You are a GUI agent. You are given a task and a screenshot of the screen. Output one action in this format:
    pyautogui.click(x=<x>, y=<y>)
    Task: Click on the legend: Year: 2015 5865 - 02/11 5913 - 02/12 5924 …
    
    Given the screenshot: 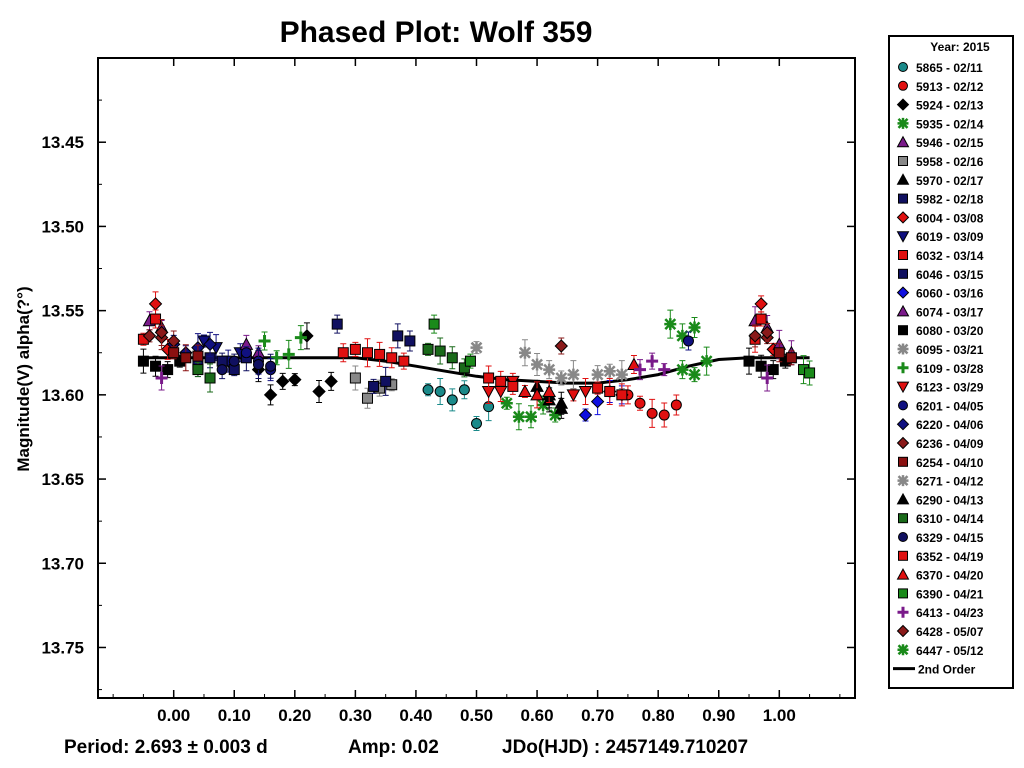 What is the action you would take?
    pyautogui.click(x=951, y=362)
    